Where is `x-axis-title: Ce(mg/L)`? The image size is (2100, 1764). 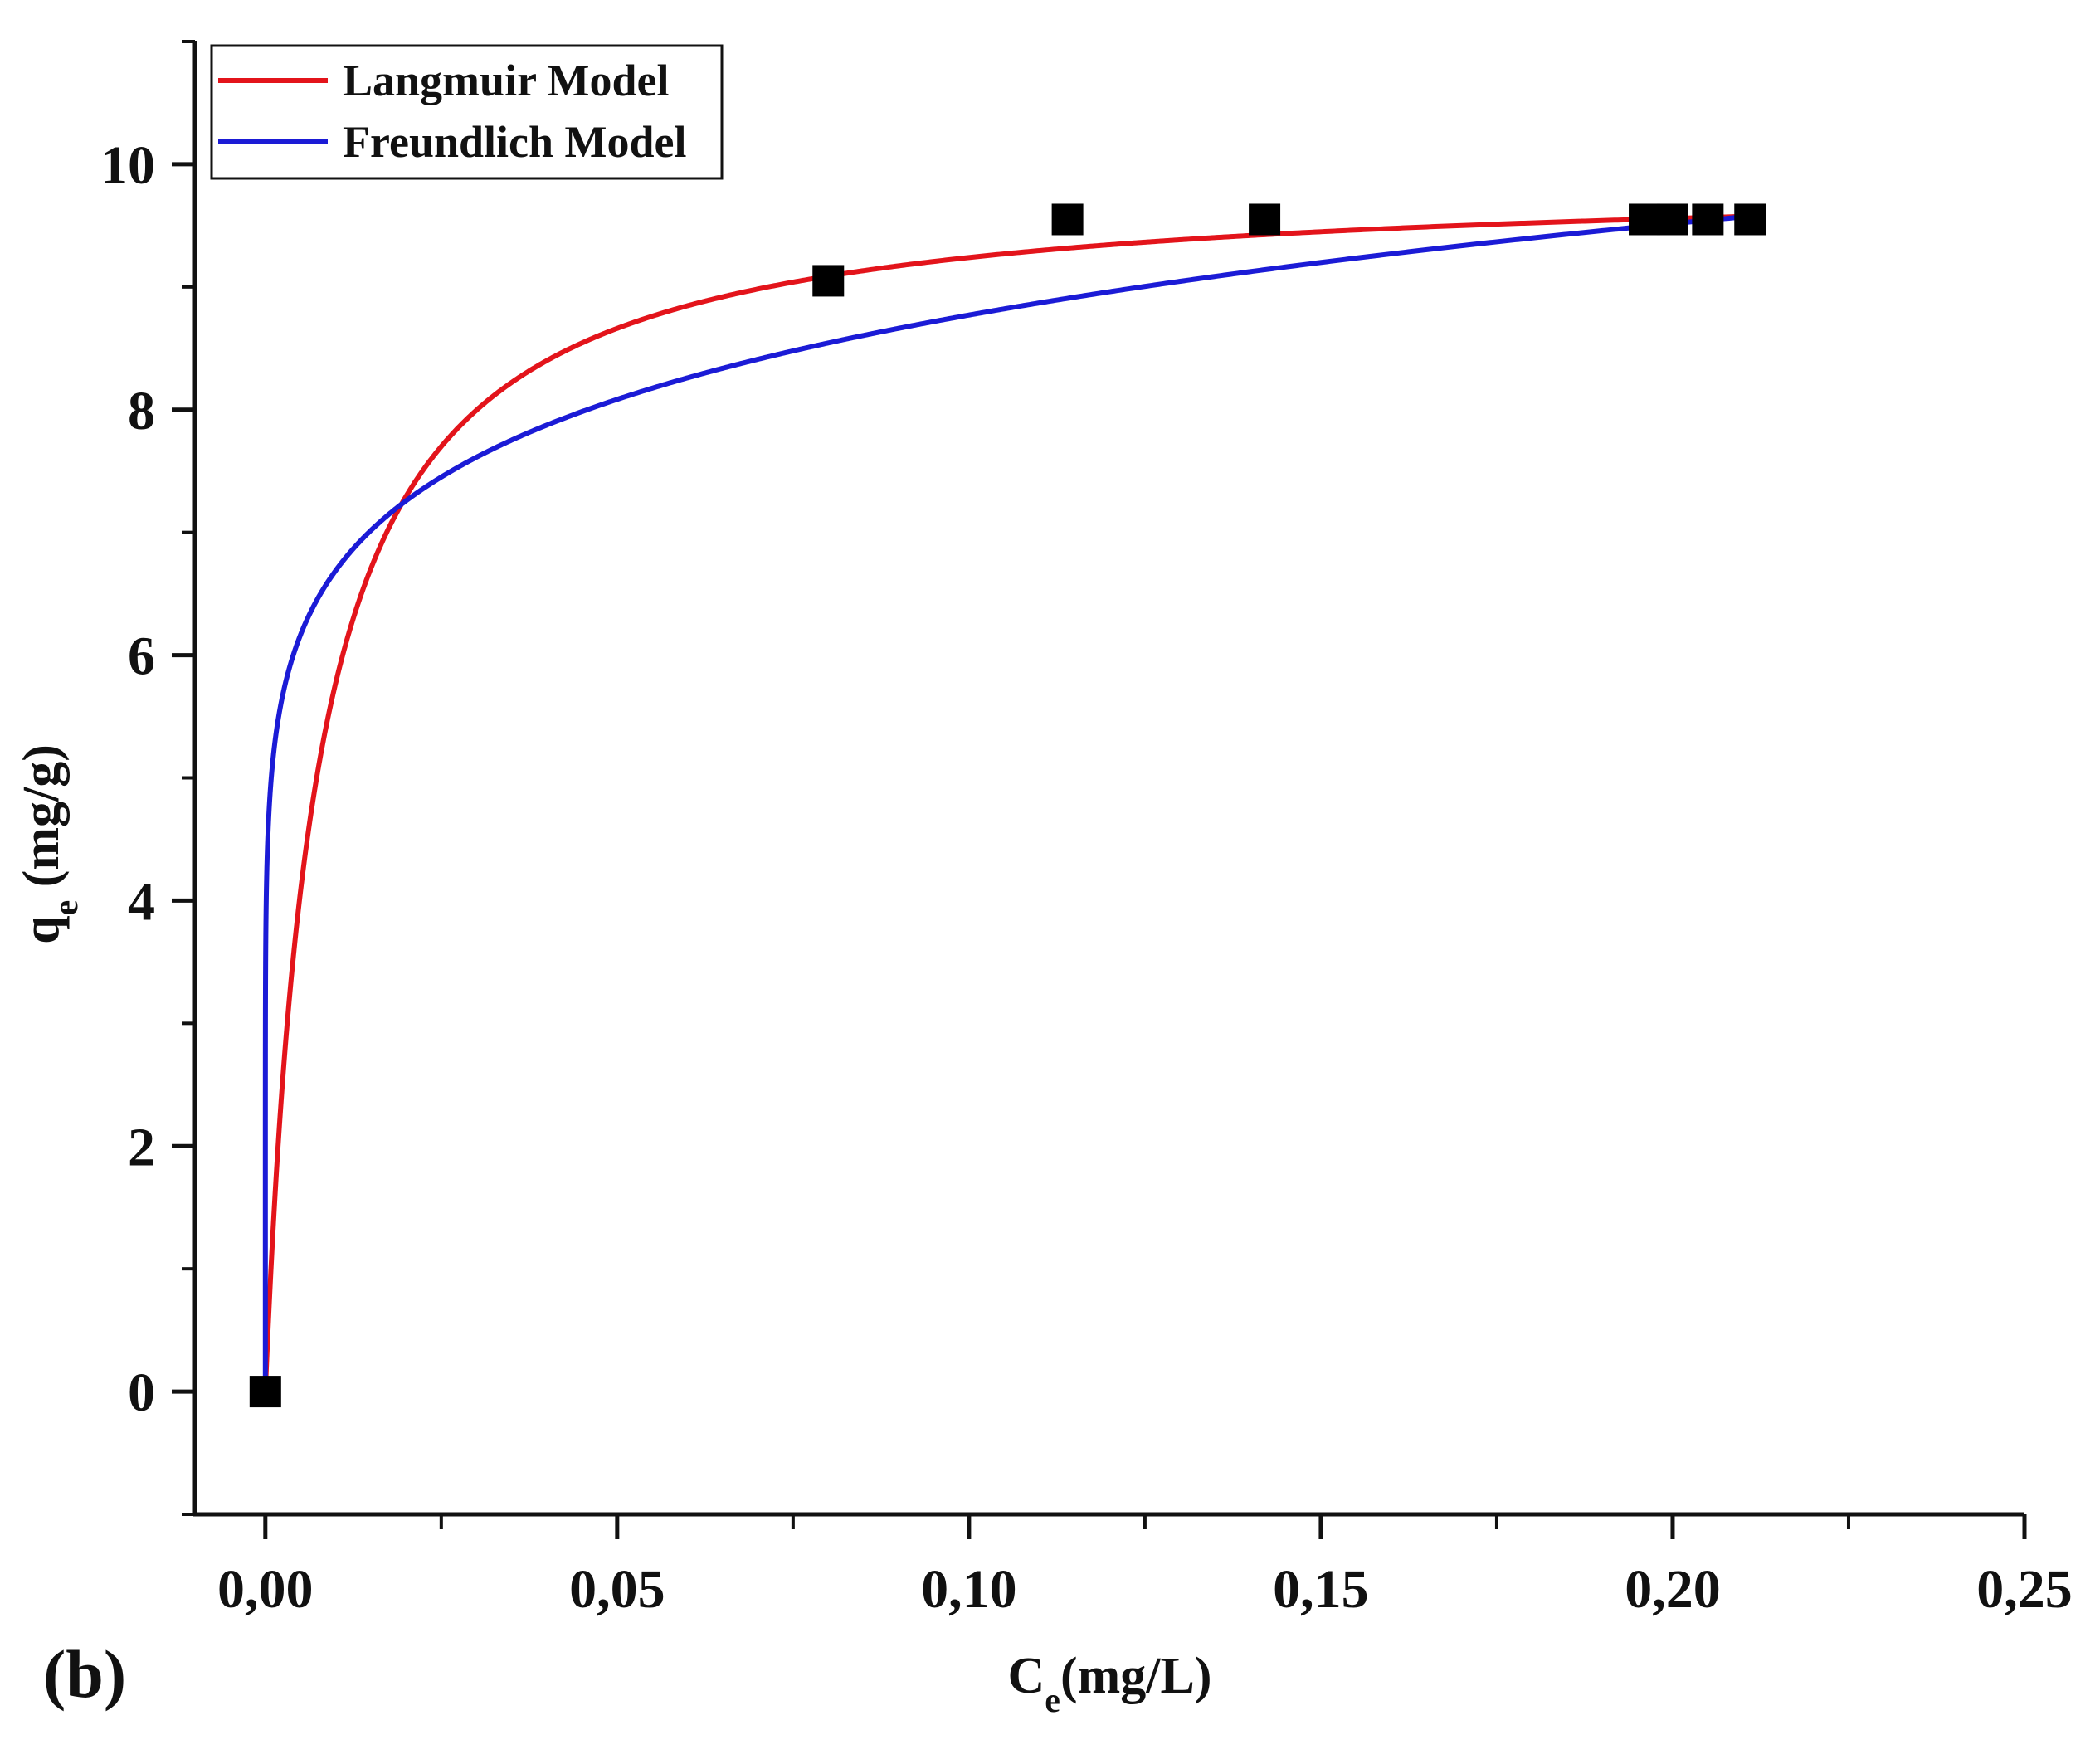
x-axis-title: Ce(mg/L) is located at coordinates (1110, 1684).